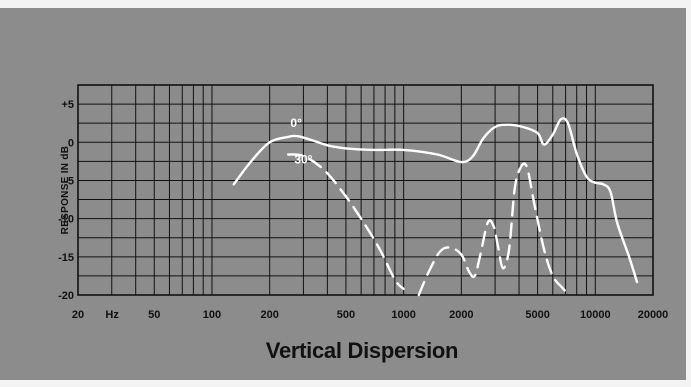  What do you see at coordinates (346, 315) in the screenshot?
I see `x-tick-label: 500` at bounding box center [346, 315].